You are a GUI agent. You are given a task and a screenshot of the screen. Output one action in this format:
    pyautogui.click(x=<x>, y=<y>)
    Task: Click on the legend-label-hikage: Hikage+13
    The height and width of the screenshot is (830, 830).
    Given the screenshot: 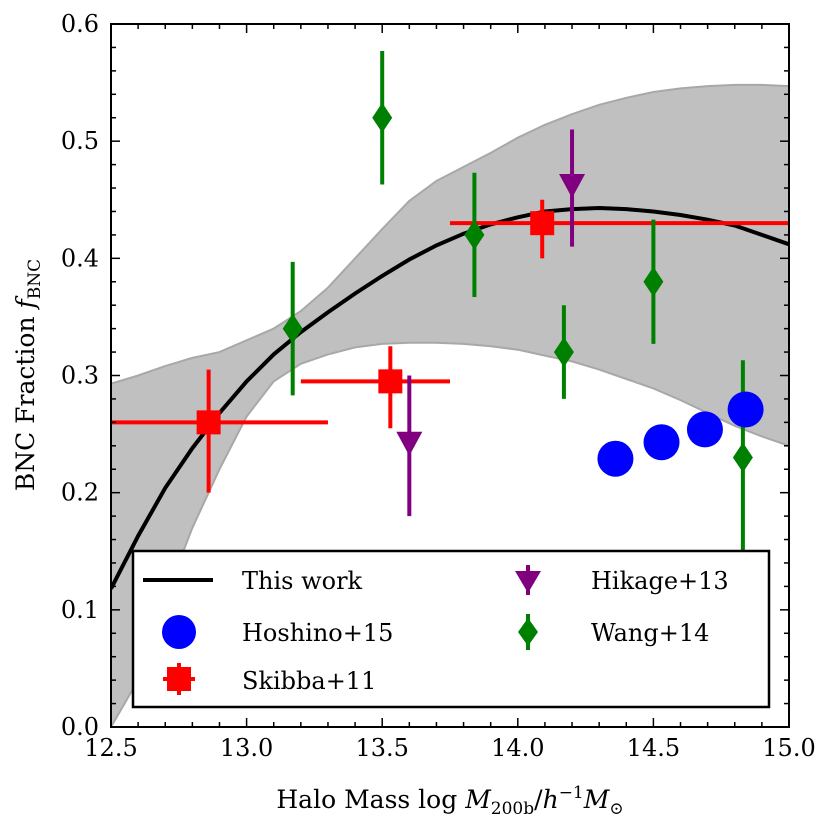 What is the action you would take?
    pyautogui.click(x=660, y=581)
    